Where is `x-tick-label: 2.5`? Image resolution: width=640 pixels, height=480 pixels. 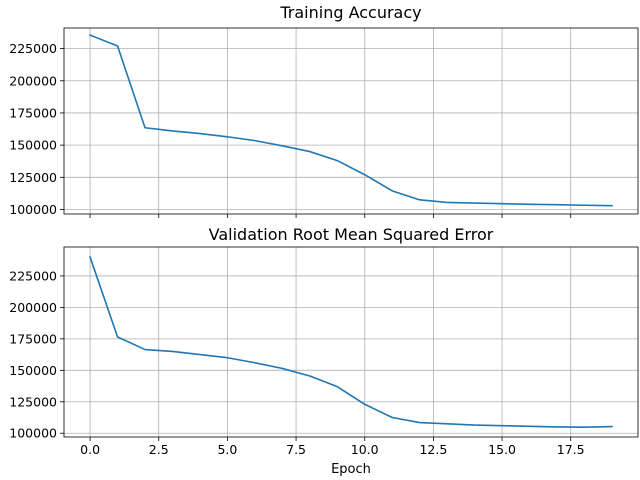
x-tick-label: 2.5 is located at coordinates (159, 449).